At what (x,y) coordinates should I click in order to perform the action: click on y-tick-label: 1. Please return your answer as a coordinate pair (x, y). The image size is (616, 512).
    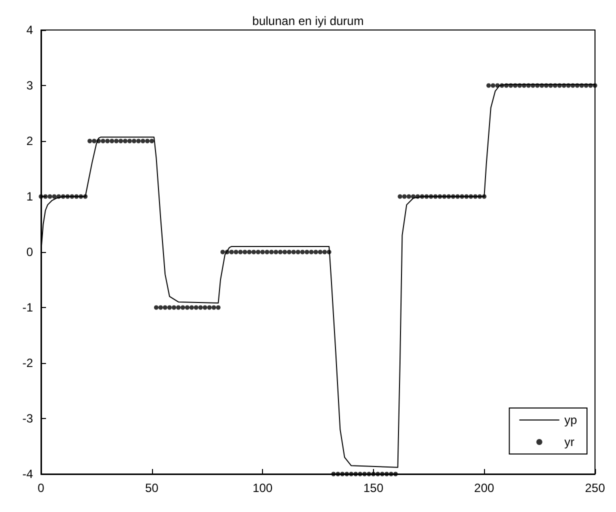
    Looking at the image, I should click on (30, 197).